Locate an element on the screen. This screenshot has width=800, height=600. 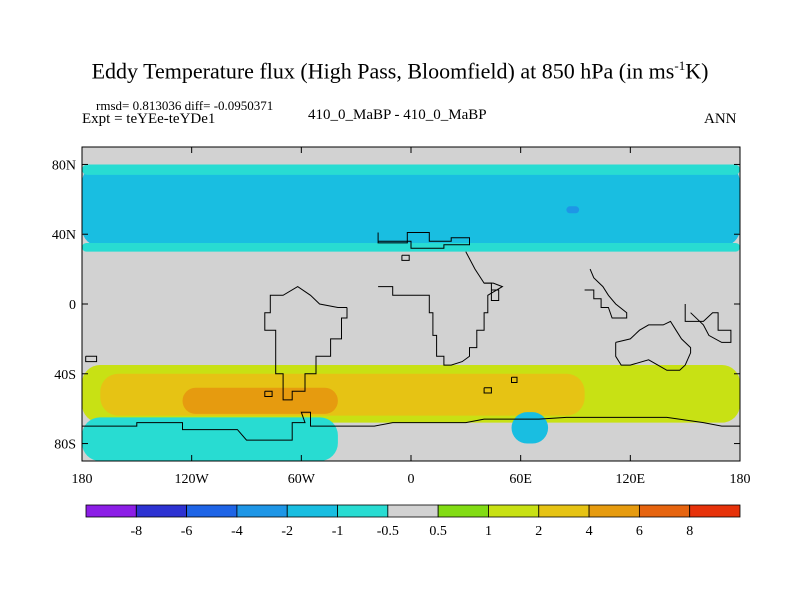
colorbar-label-11: 8 is located at coordinates (689, 531).